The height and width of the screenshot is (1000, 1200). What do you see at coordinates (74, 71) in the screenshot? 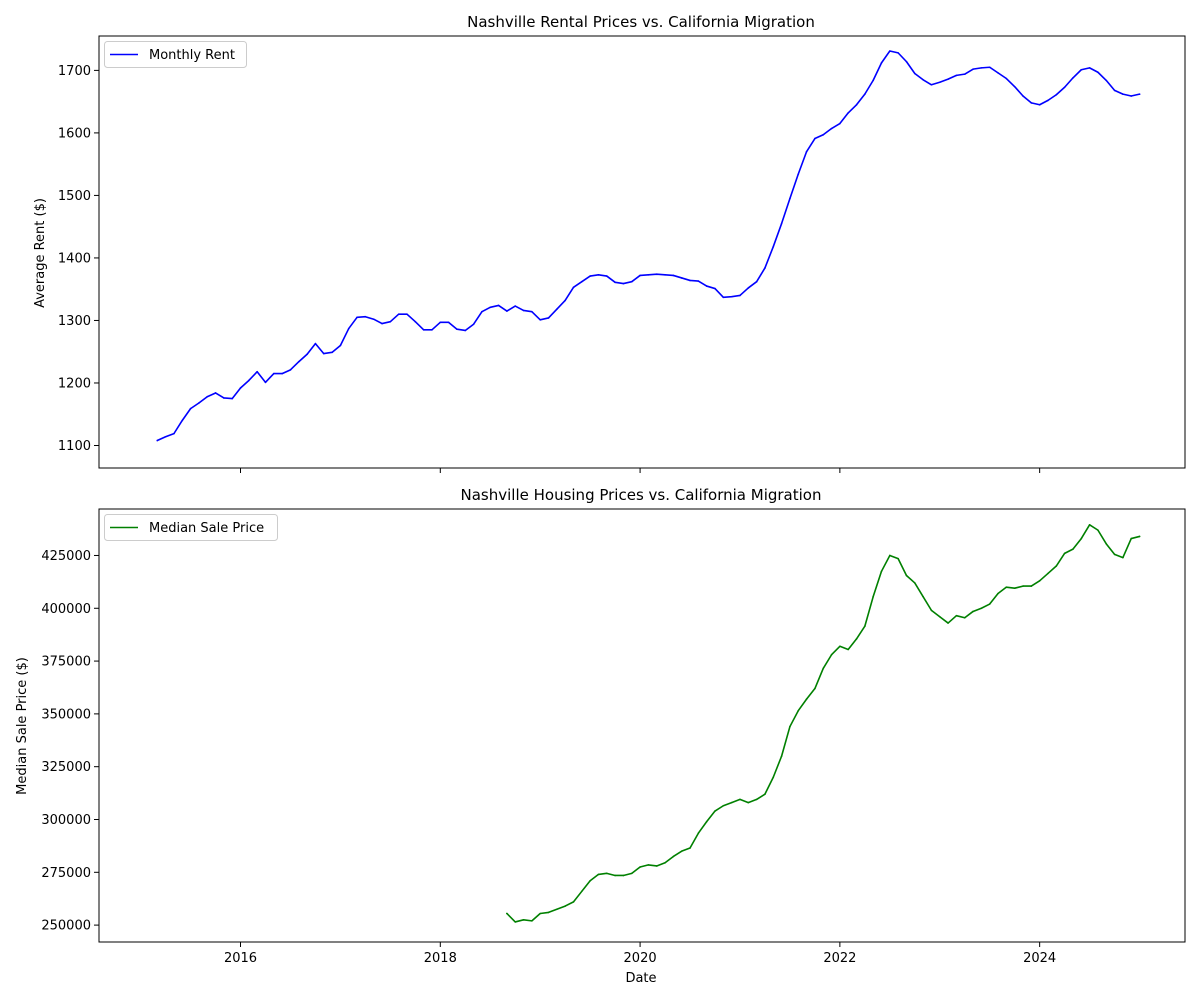
I see `rent-y-tick-label: 1700` at bounding box center [74, 71].